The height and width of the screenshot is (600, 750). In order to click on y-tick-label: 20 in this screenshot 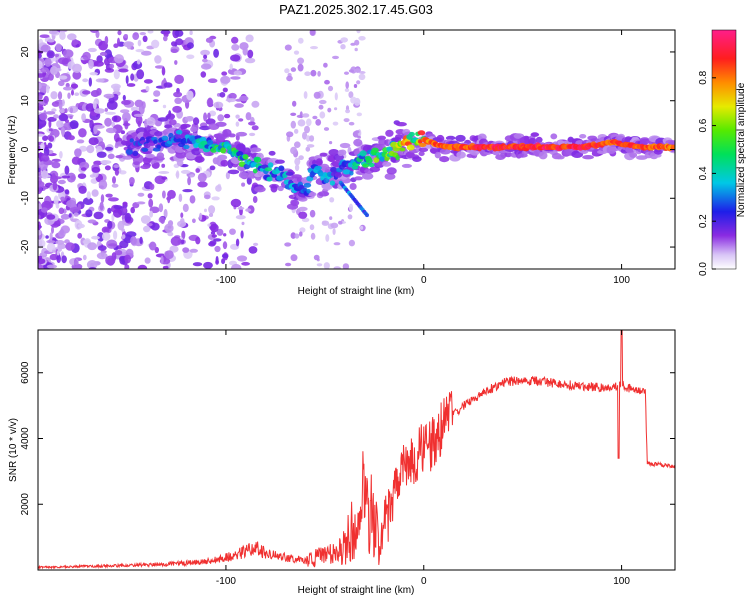, I will do `click(25, 52)`.